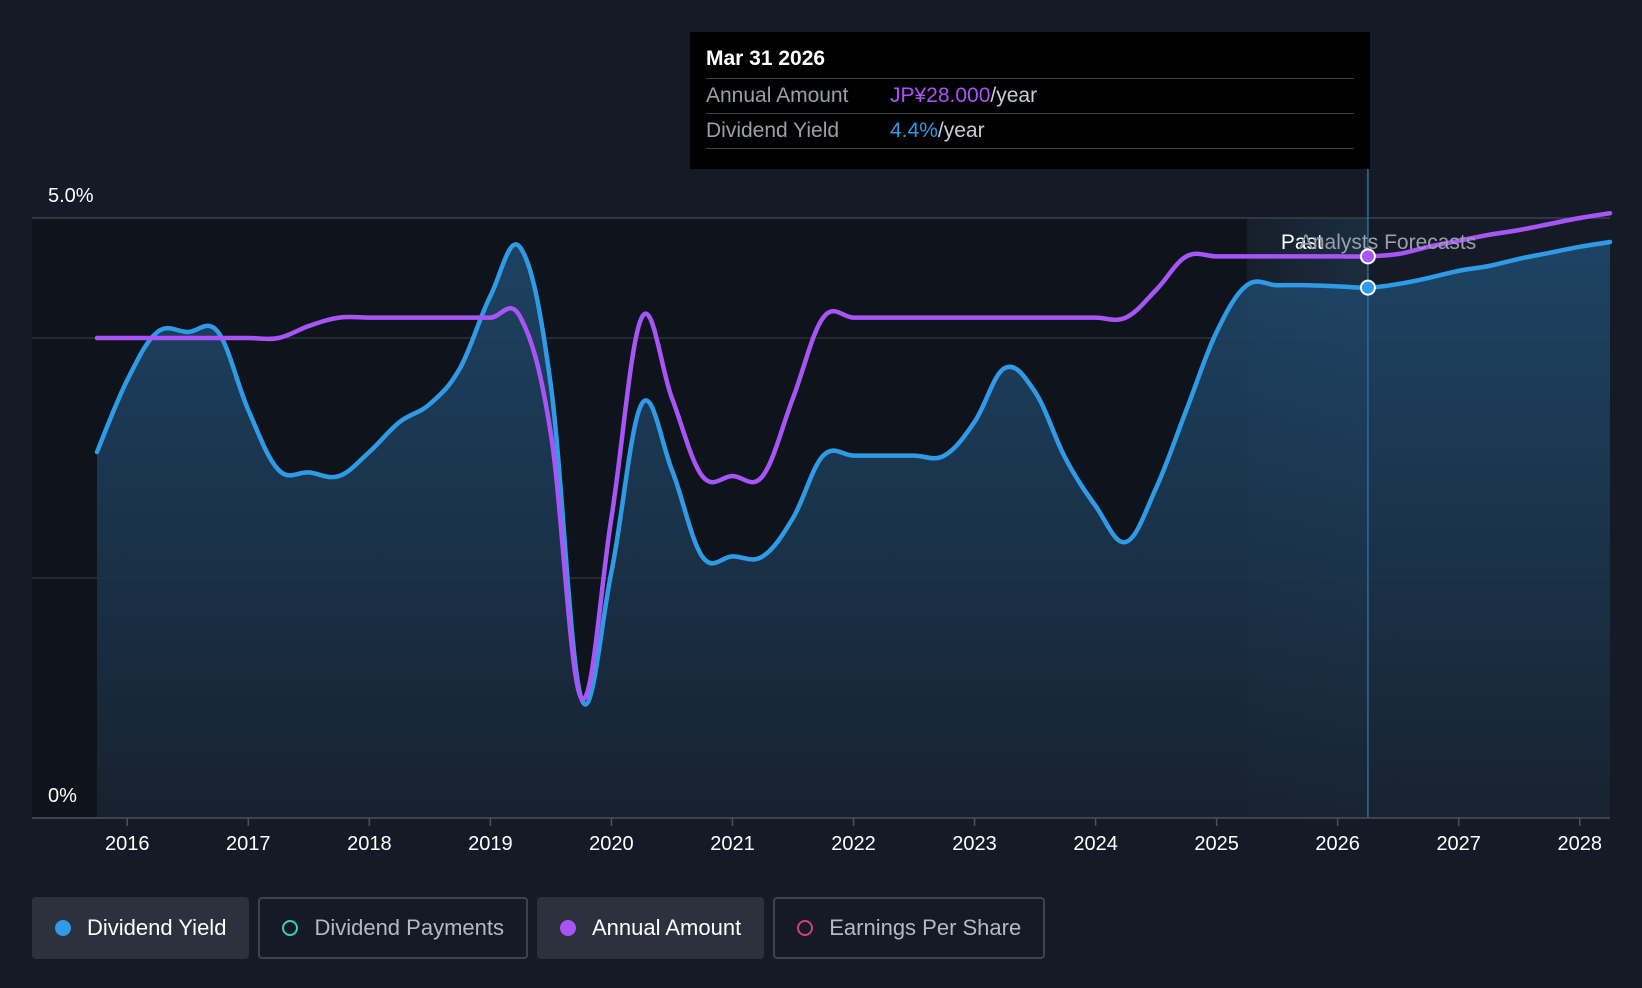  Describe the element at coordinates (409, 927) in the screenshot. I see `legend-label: Dividend Payments` at that location.